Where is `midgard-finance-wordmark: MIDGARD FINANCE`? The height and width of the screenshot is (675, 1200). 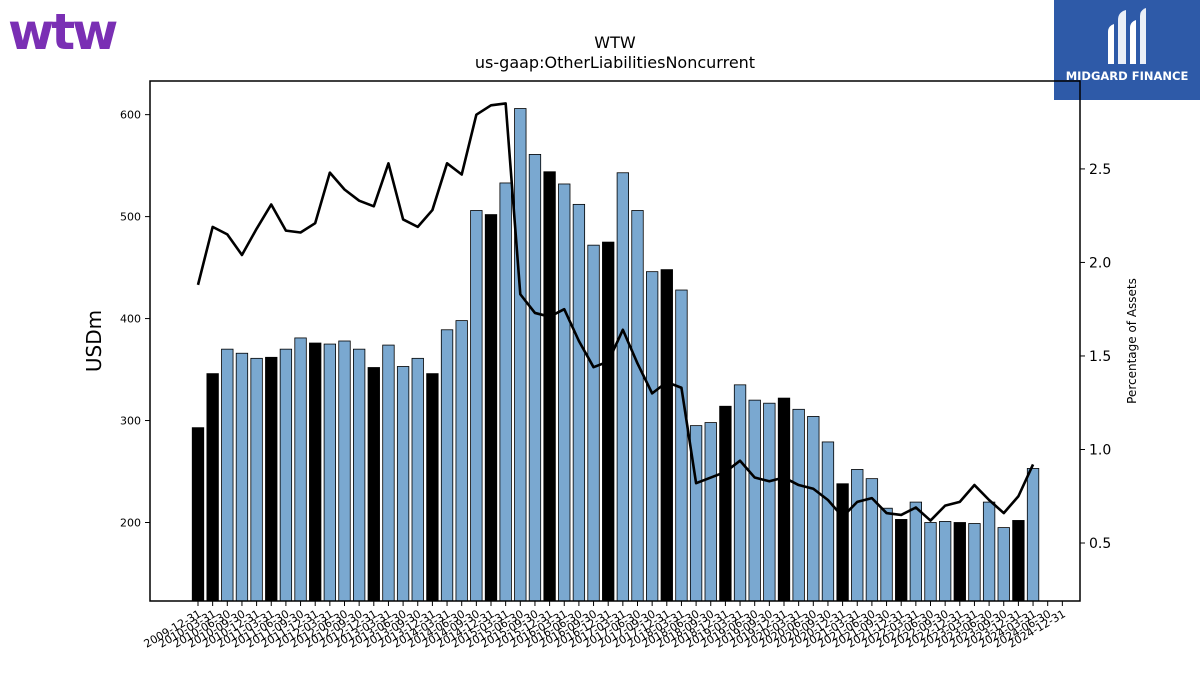
midgard-finance-wordmark: MIDGARD FINANCE is located at coordinates (1127, 76).